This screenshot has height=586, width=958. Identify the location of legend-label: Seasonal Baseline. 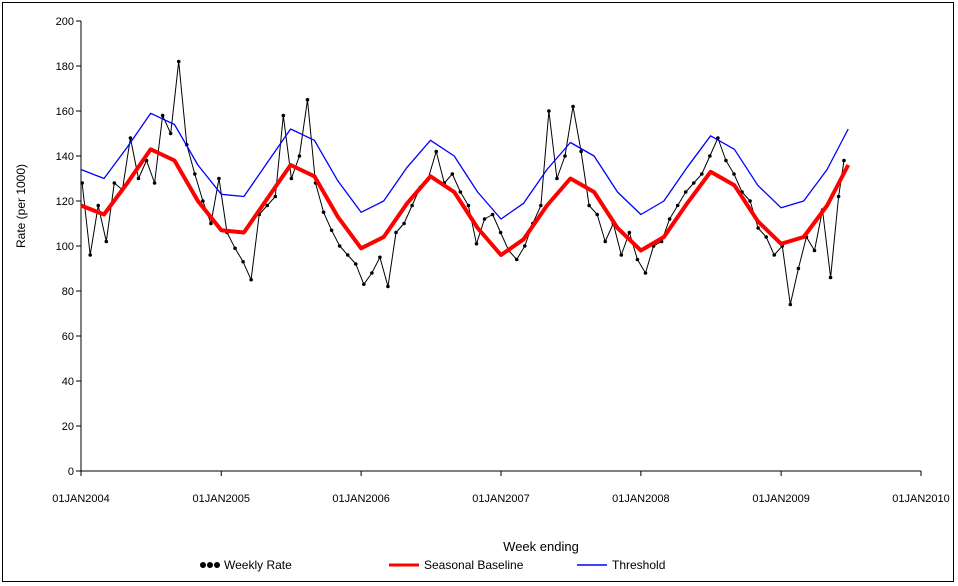
(474, 565).